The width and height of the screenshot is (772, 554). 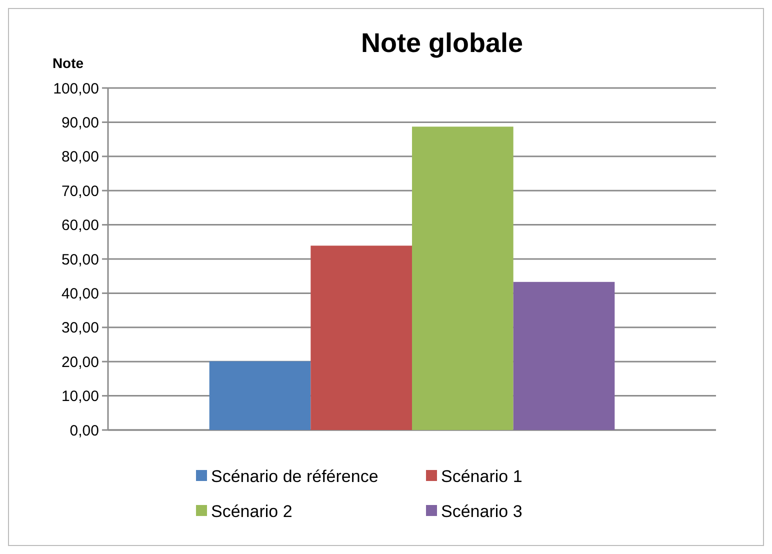 I want to click on legend-label: Scénario 1, so click(x=481, y=476).